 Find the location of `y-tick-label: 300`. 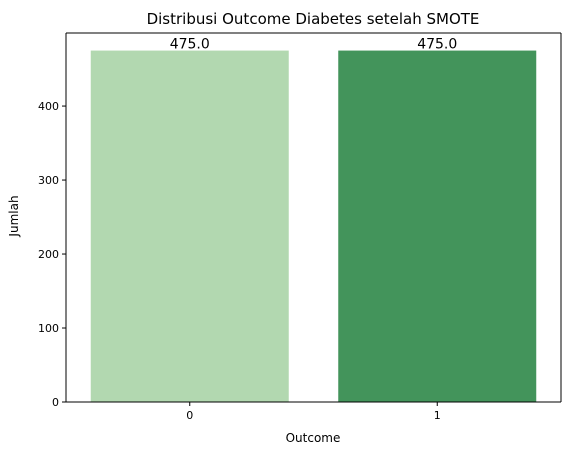

y-tick-label: 300 is located at coordinates (48, 180).